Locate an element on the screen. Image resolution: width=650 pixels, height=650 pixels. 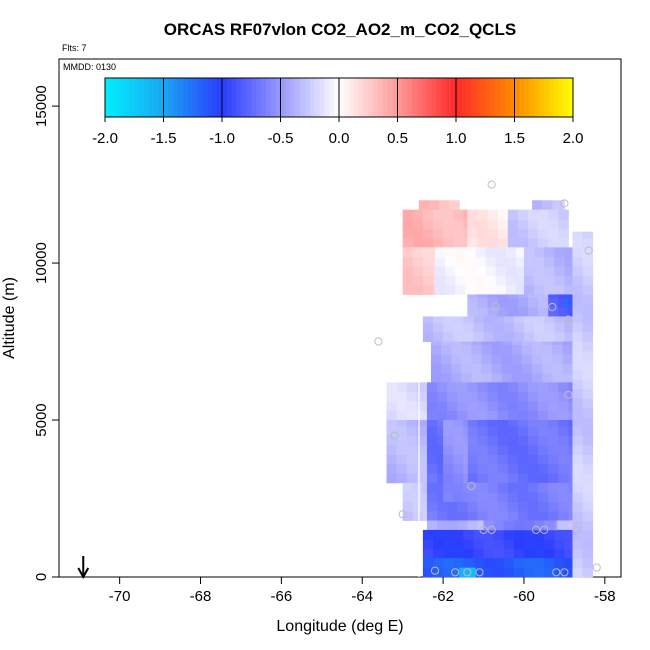
x-tick-label: -60 is located at coordinates (524, 596).